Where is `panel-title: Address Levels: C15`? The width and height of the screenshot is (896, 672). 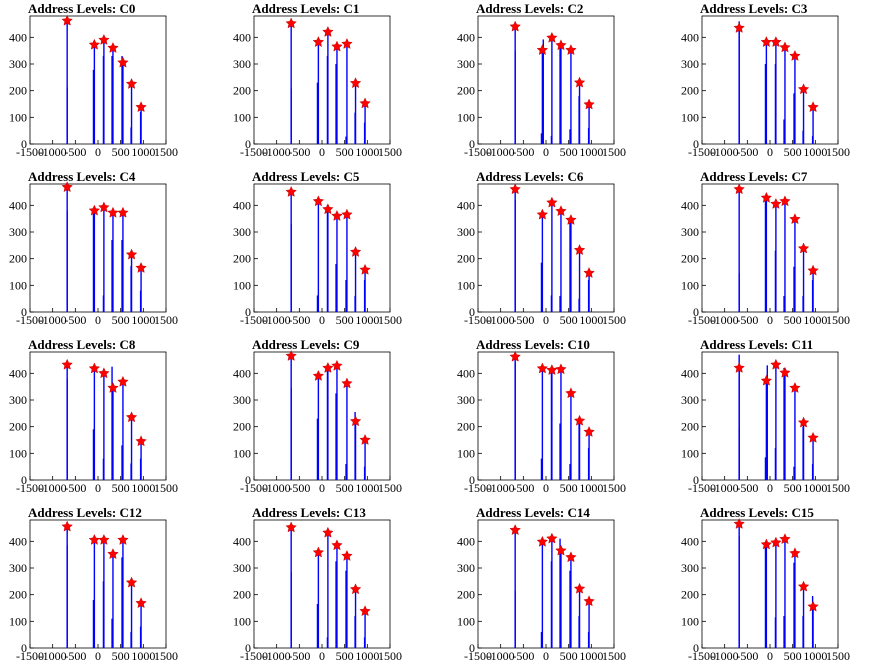 panel-title: Address Levels: C15 is located at coordinates (757, 512).